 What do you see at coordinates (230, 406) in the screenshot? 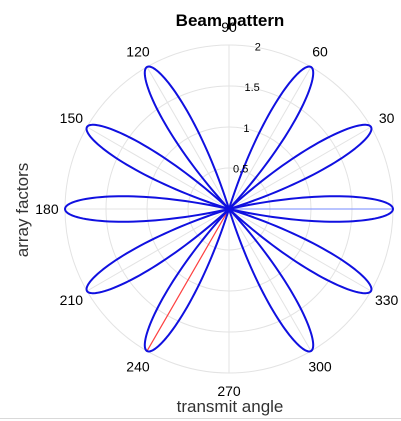
I see `x-axis-label: transmit angle` at bounding box center [230, 406].